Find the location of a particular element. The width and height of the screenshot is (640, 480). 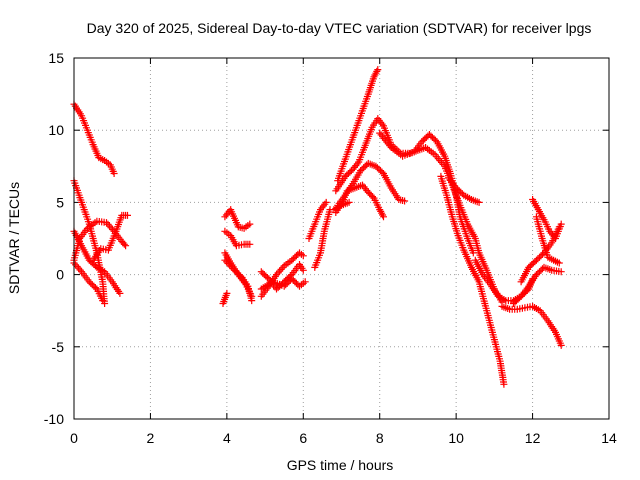

series-arc-aa is located at coordinates (537, 285).